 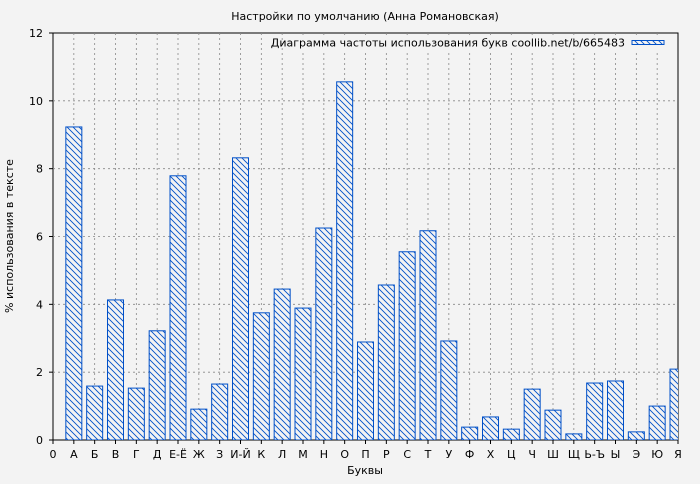 I want to click on bar-О, so click(x=345, y=260).